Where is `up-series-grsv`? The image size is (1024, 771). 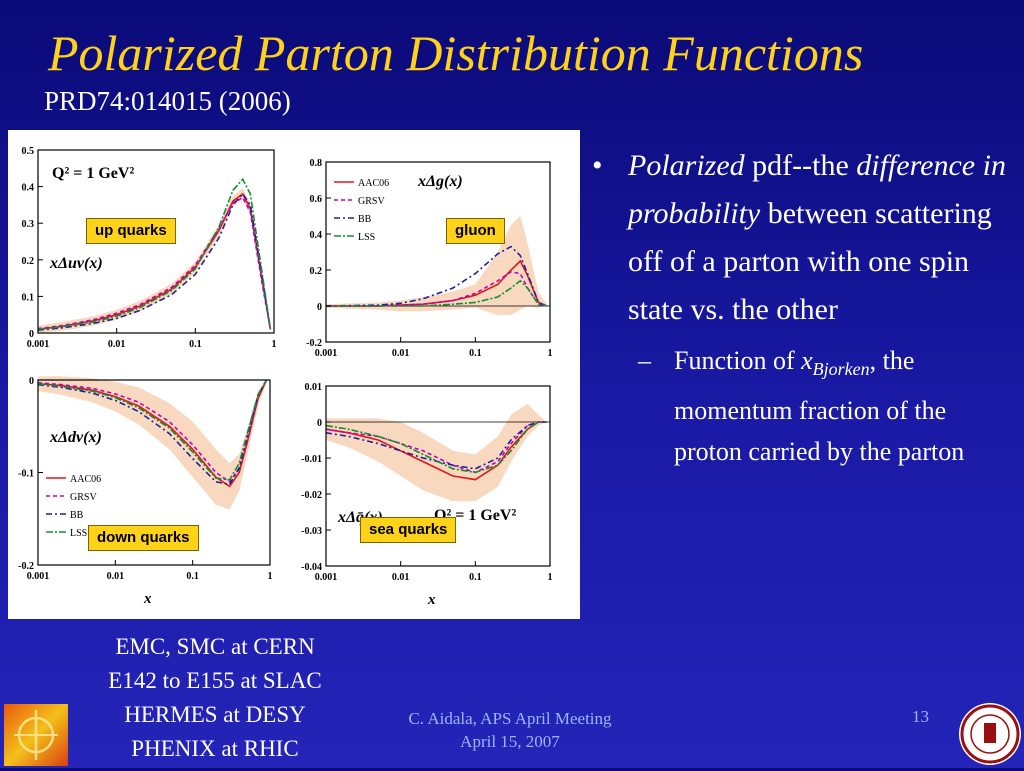
up-series-grsv is located at coordinates (154, 263).